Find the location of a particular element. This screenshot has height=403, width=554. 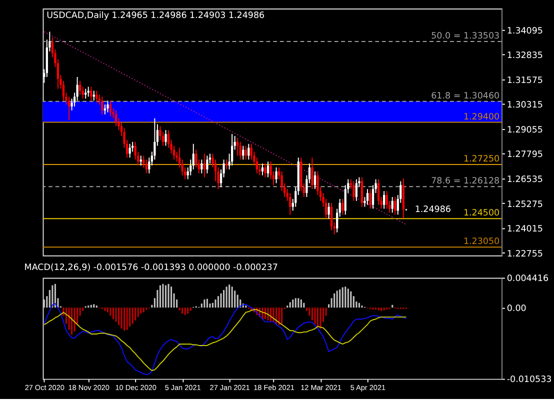

y-tick-label: 1.31575 is located at coordinates (524, 81).